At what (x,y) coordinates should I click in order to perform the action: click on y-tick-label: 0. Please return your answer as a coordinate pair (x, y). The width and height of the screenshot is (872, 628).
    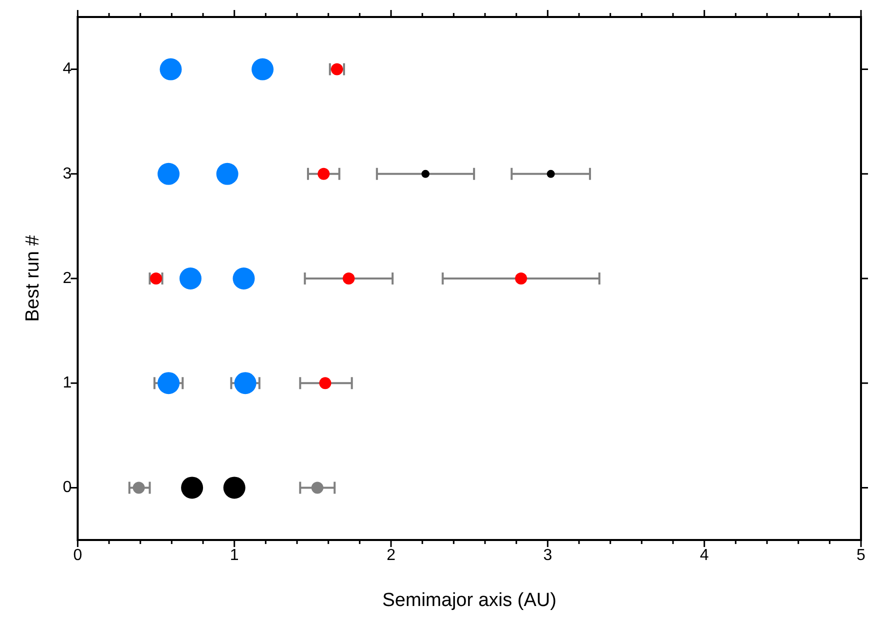
    Looking at the image, I should click on (67, 487).